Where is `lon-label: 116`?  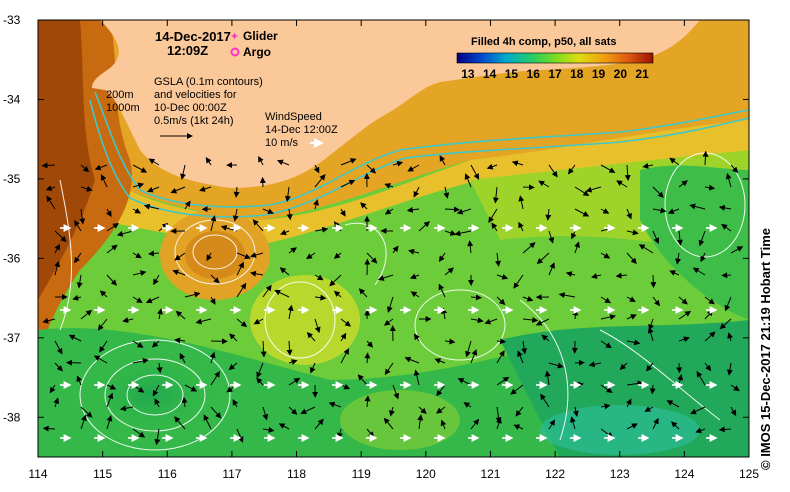 lon-label: 116 is located at coordinates (167, 474).